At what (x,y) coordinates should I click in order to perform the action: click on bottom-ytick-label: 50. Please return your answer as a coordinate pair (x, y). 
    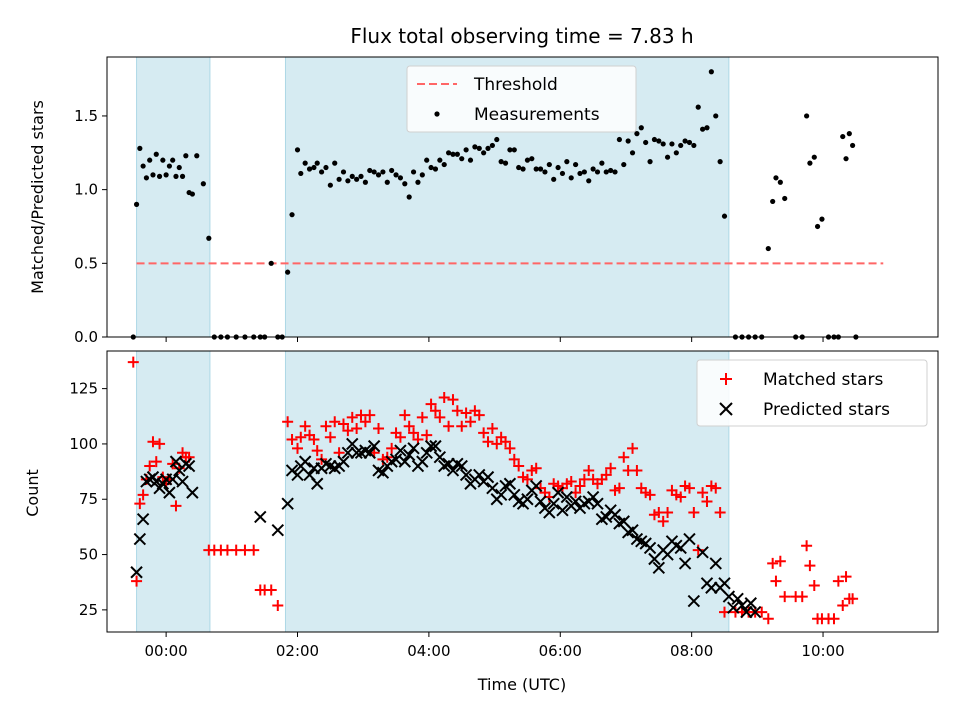
    Looking at the image, I should click on (88, 555).